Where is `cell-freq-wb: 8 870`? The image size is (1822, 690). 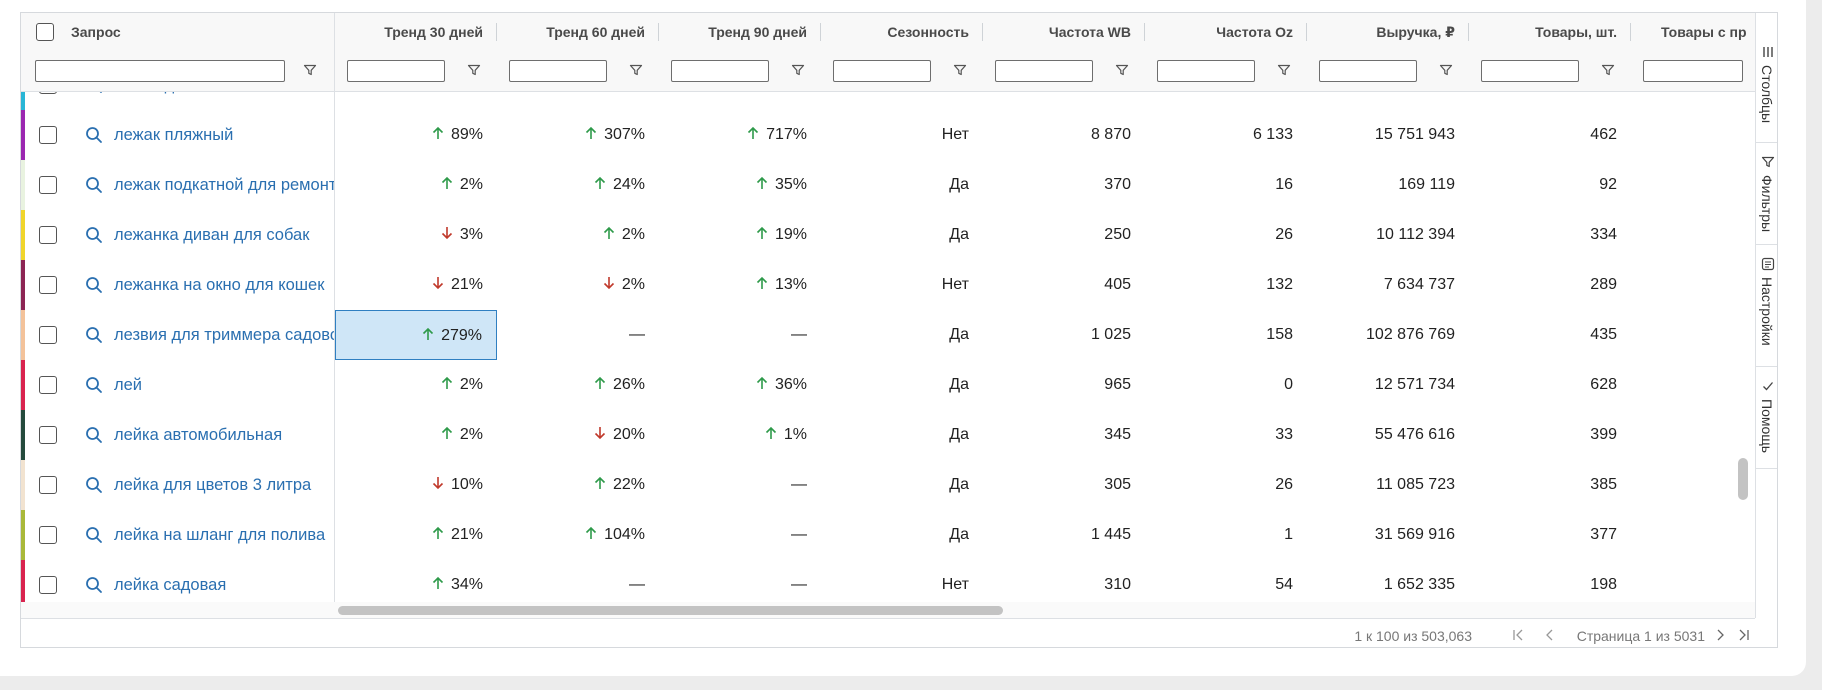 cell-freq-wb: 8 870 is located at coordinates (1064, 135).